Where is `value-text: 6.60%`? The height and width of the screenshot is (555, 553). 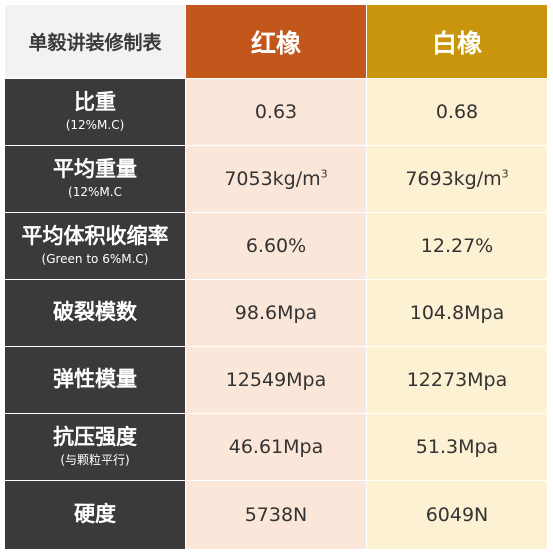
value-text: 6.60% is located at coordinates (276, 246).